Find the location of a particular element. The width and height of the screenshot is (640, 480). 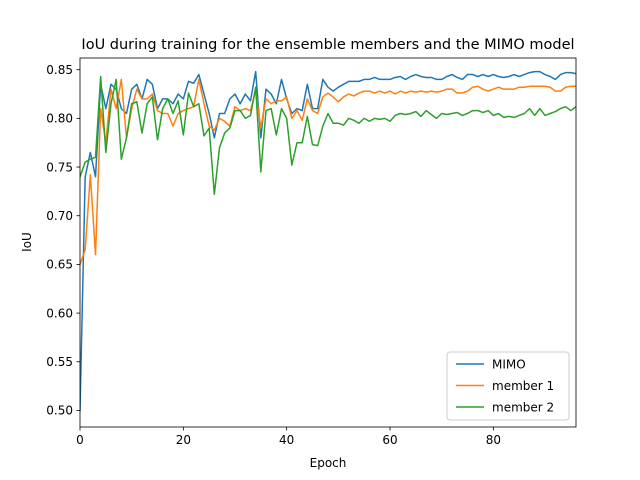

legend-label-1: MIMO is located at coordinates (509, 364).